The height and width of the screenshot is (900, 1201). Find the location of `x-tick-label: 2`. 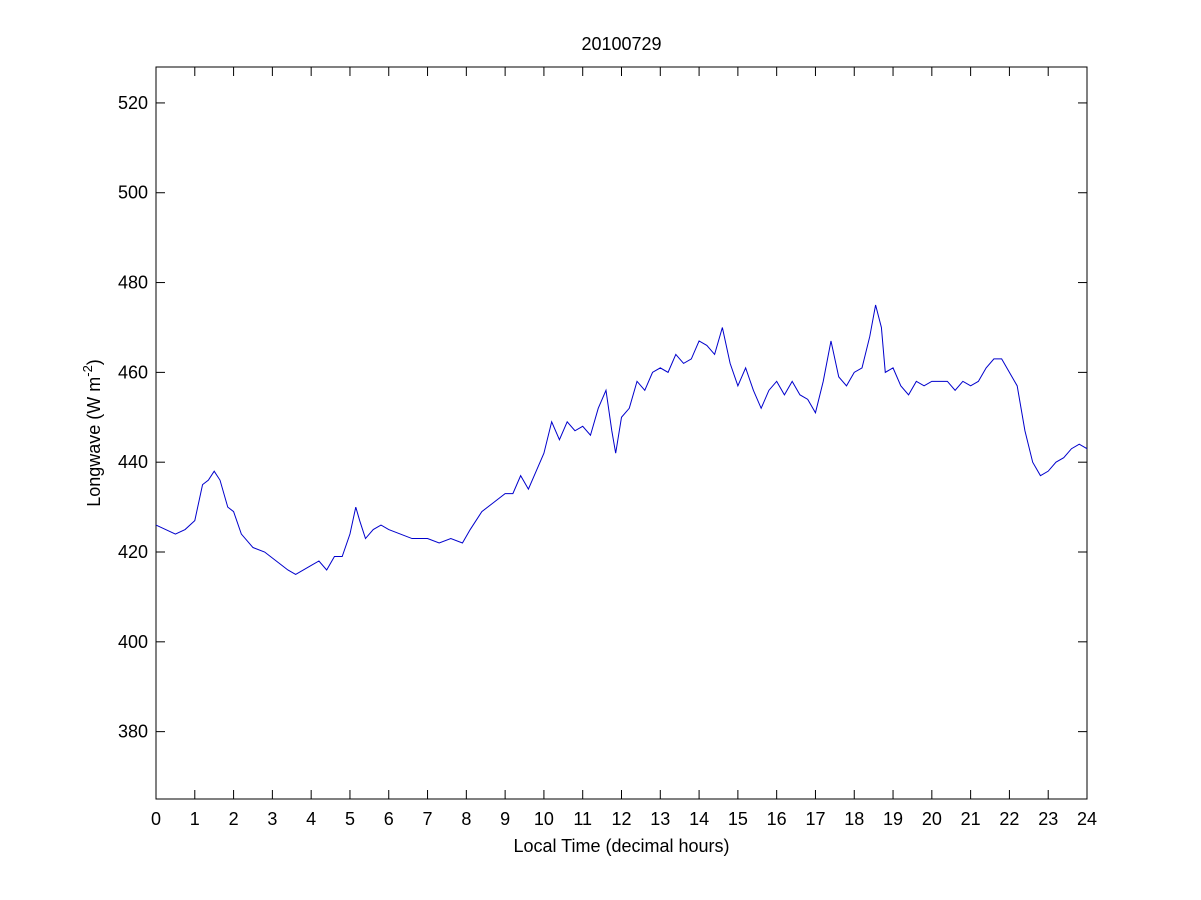

x-tick-label: 2 is located at coordinates (234, 819).